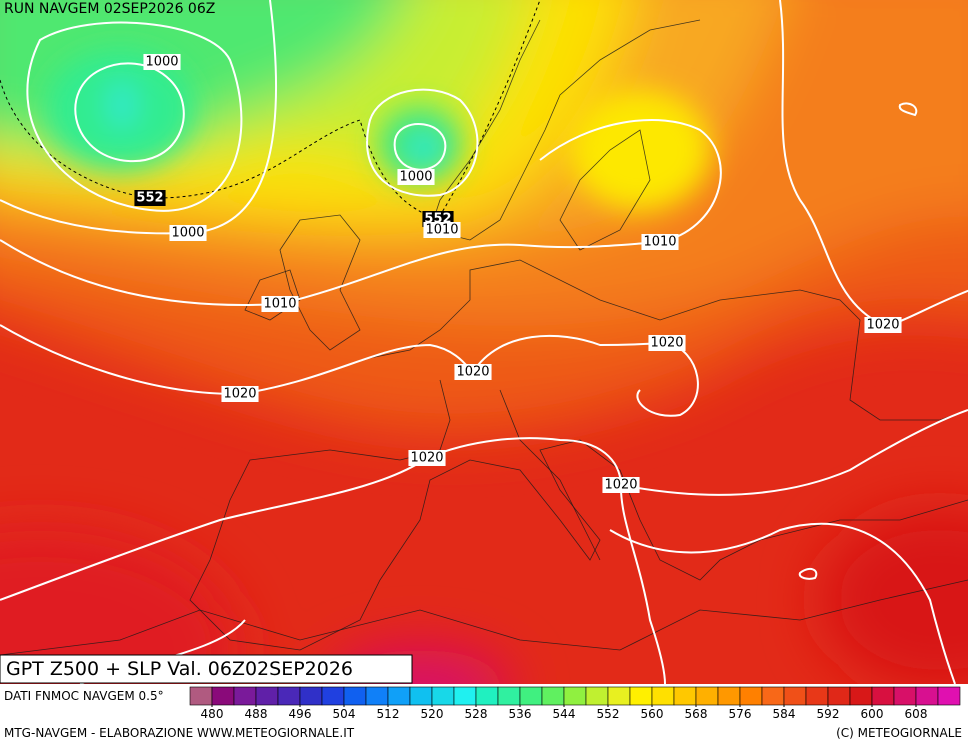  Describe the element at coordinates (520, 714) in the screenshot. I see `colorbar-tick-label: 536` at that location.